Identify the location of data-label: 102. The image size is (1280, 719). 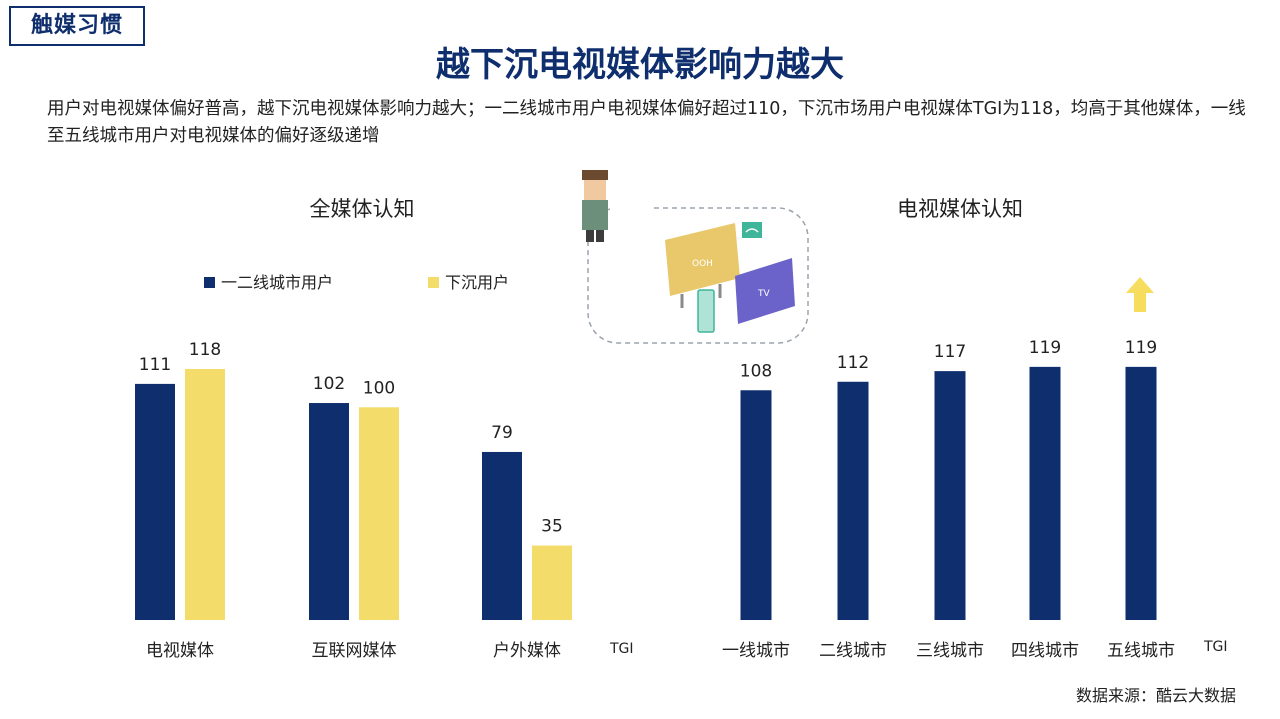
(329, 384).